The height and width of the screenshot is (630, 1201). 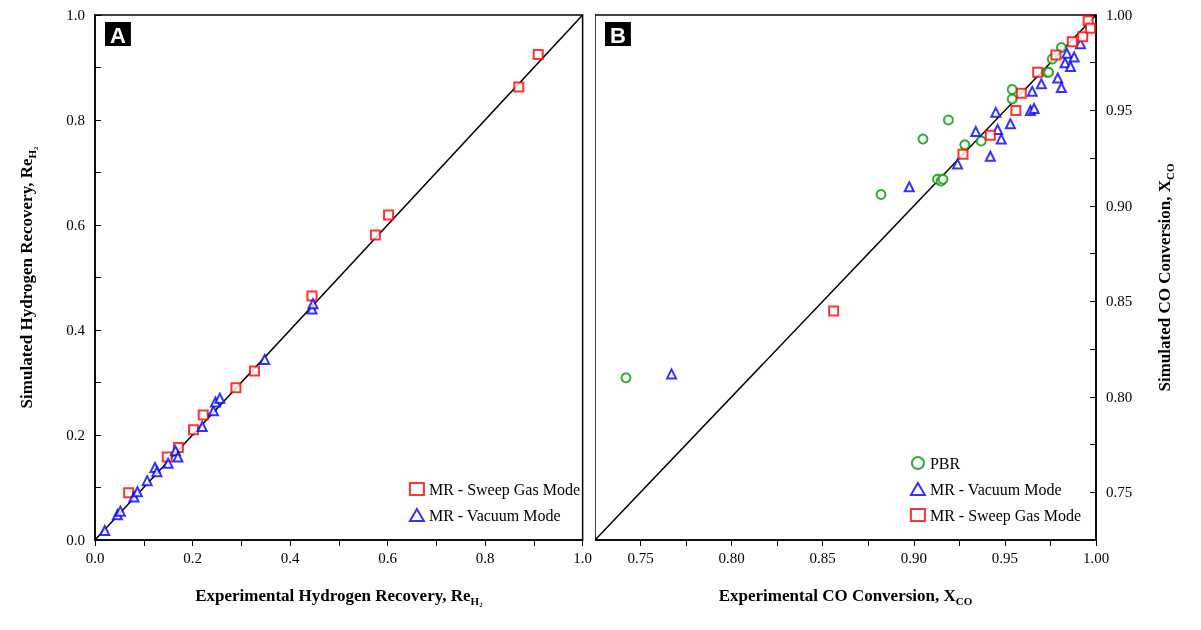 What do you see at coordinates (1119, 110) in the screenshot?
I see `y-tick-label: 0.95` at bounding box center [1119, 110].